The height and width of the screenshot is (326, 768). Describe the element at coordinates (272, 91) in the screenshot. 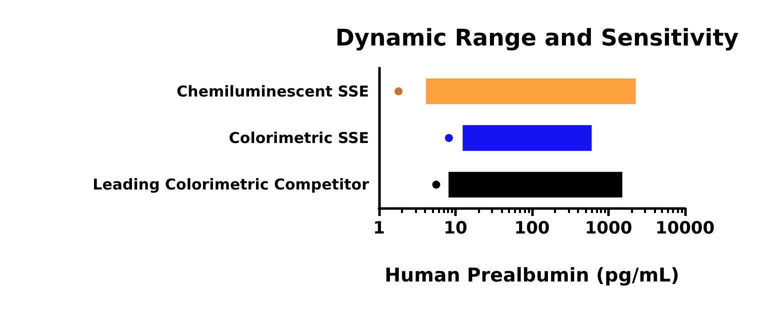

I see `y-tick-label: Chemiluminescent SSE` at that location.